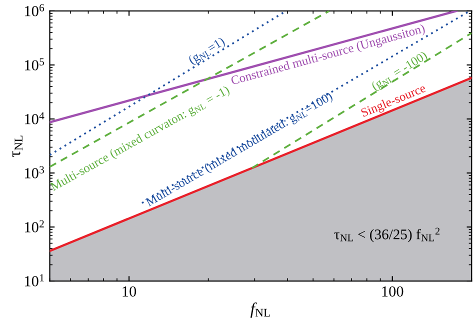  What do you see at coordinates (393, 291) in the screenshot?
I see `x-tick-label: 100` at bounding box center [393, 291].